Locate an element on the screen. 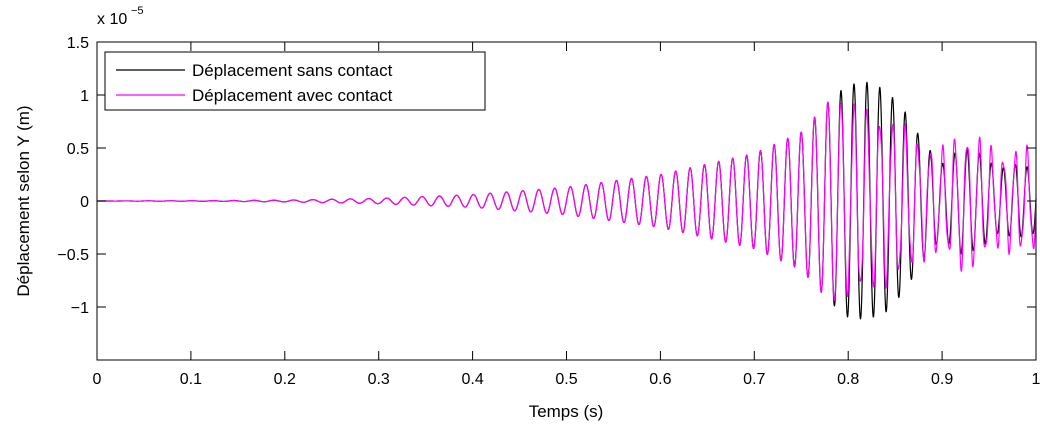 Image resolution: width=1040 pixels, height=428 pixels. y-tick-label: 0.5 is located at coordinates (78, 149).